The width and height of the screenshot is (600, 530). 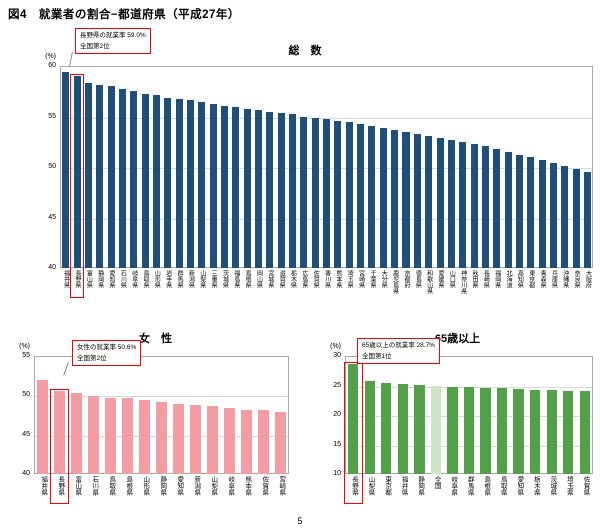 I want to click on bar-cell: 熊本県, so click(x=337, y=193).